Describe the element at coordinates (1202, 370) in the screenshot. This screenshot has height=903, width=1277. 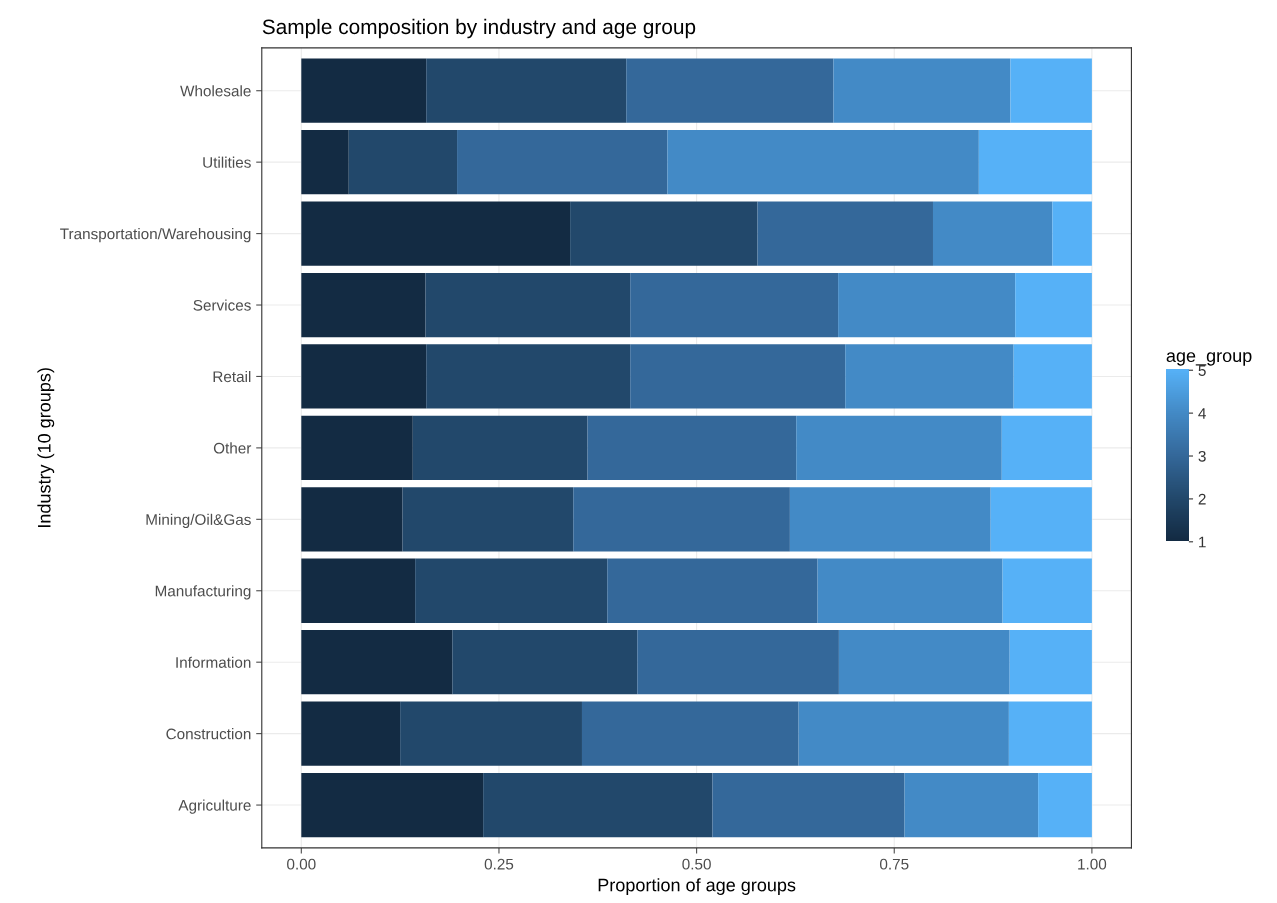
I see `color-bar-label: 5` at that location.